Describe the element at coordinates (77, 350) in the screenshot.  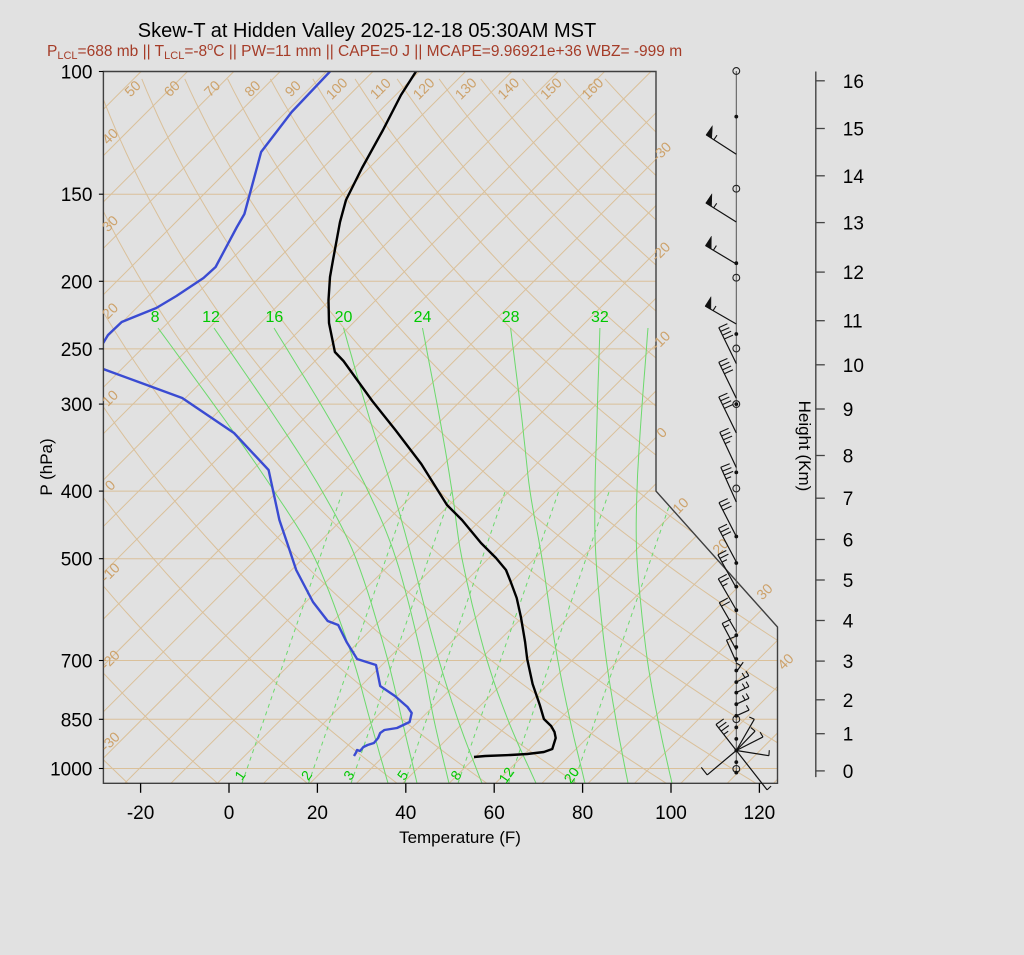
I see `svg-text: 250` at that location.